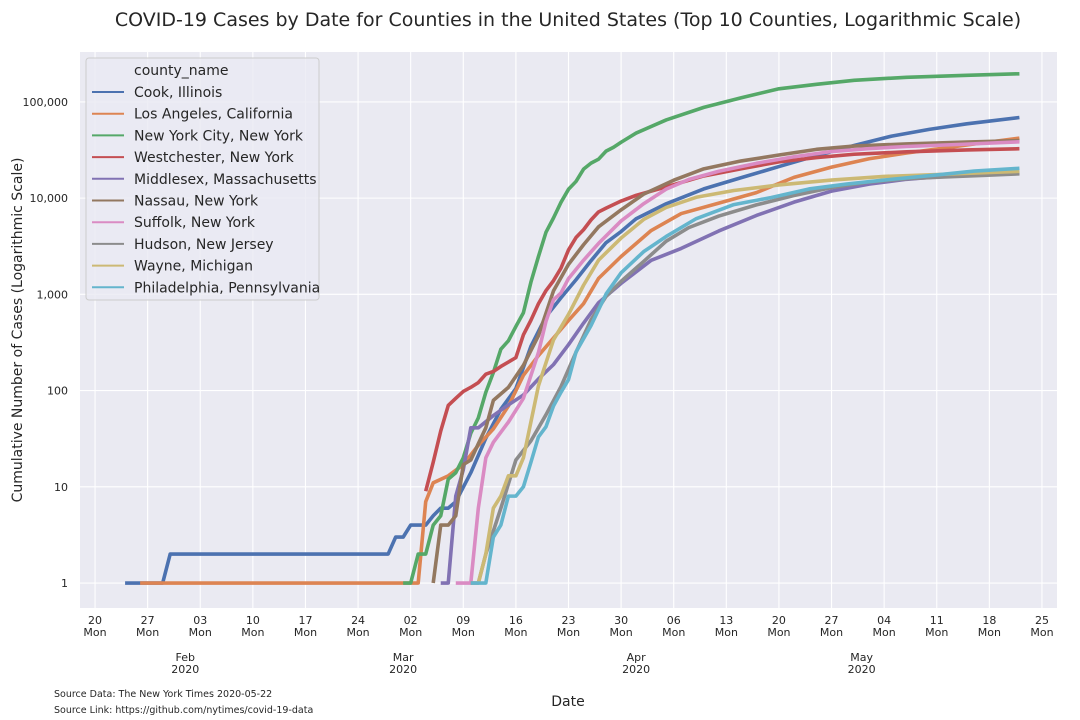  I want to click on legend-entry-label: Westchester, New York, so click(214, 158).